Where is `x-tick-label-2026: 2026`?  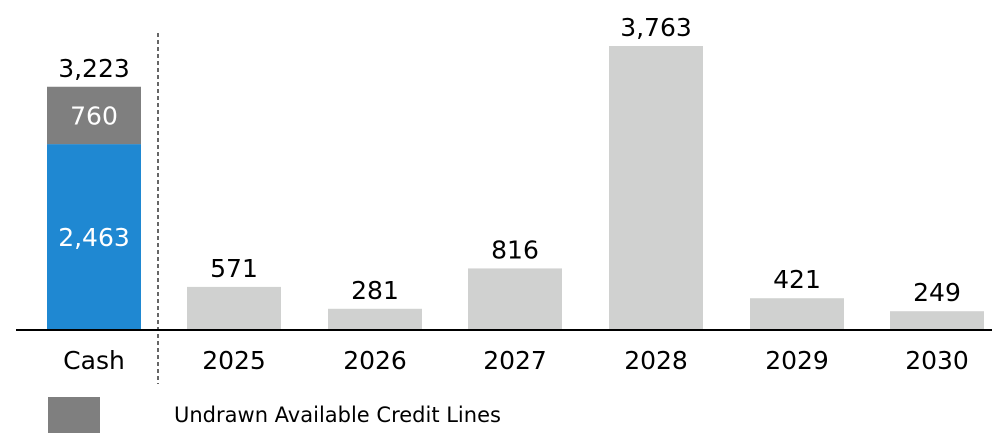
x-tick-label-2026: 2026 is located at coordinates (375, 360).